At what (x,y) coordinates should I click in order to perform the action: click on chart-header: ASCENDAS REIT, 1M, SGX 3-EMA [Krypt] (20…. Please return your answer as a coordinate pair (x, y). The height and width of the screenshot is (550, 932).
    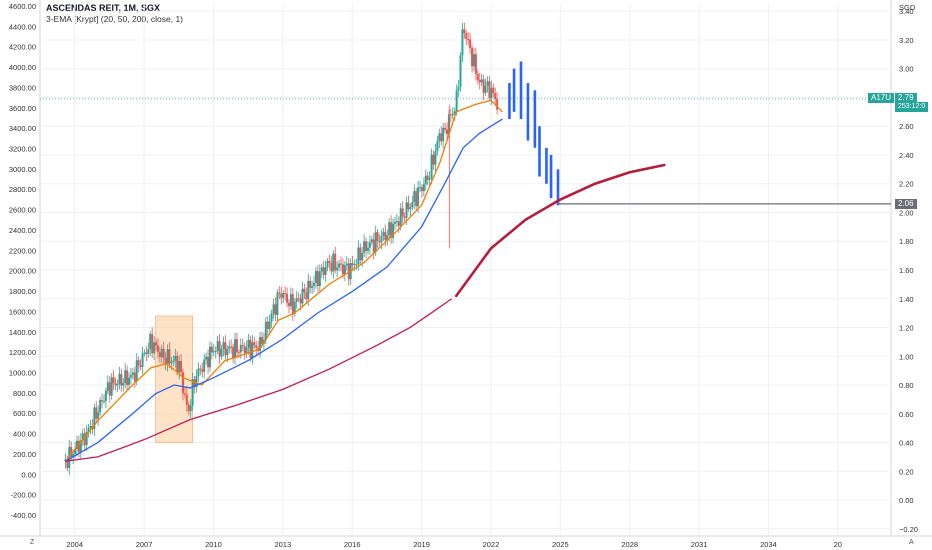
    Looking at the image, I should click on (114, 14).